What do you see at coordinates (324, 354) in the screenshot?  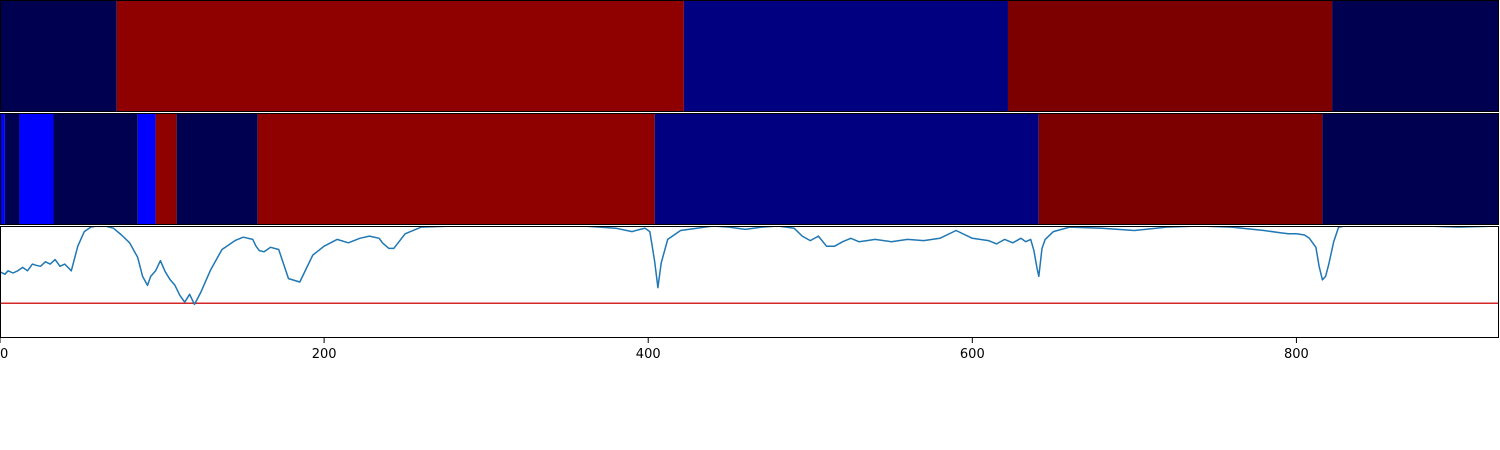 I see `x-tick-label-200: 200` at bounding box center [324, 354].